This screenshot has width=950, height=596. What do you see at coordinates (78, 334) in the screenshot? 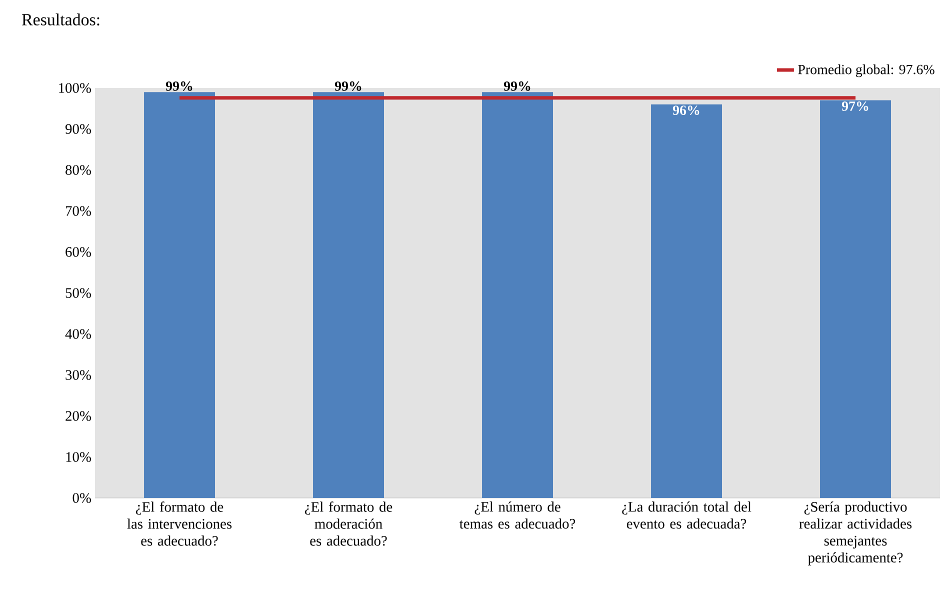
I see `y-tick-label: 40%` at bounding box center [78, 334].